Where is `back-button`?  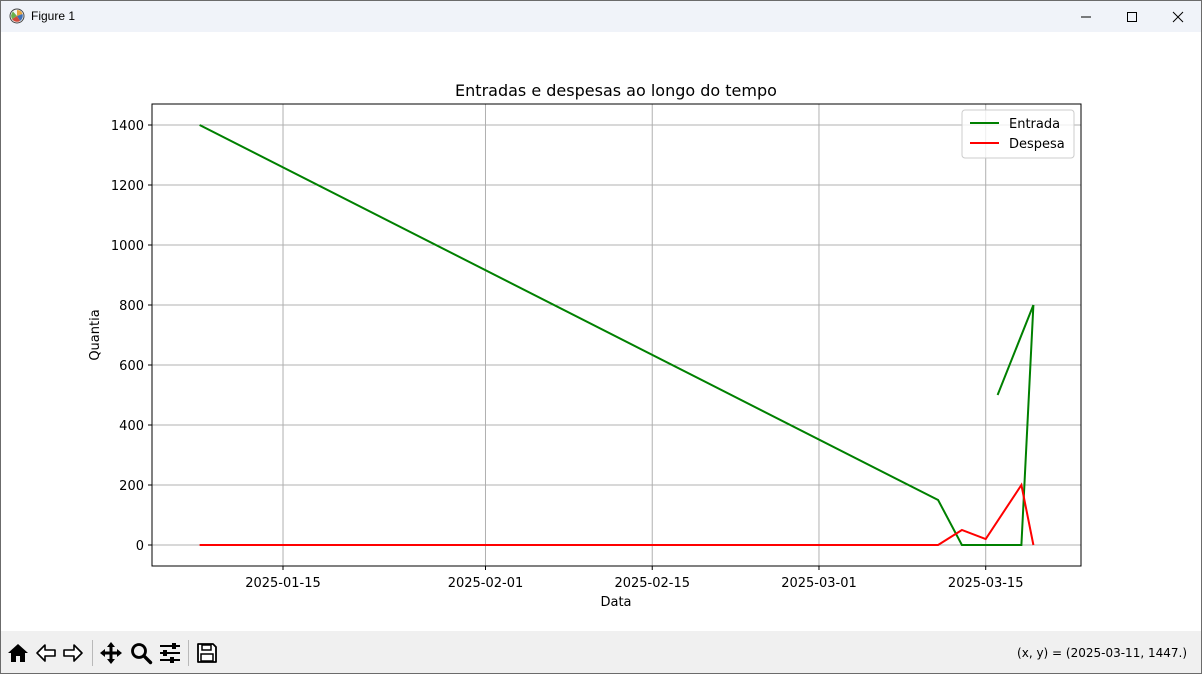
back-button is located at coordinates (46, 653).